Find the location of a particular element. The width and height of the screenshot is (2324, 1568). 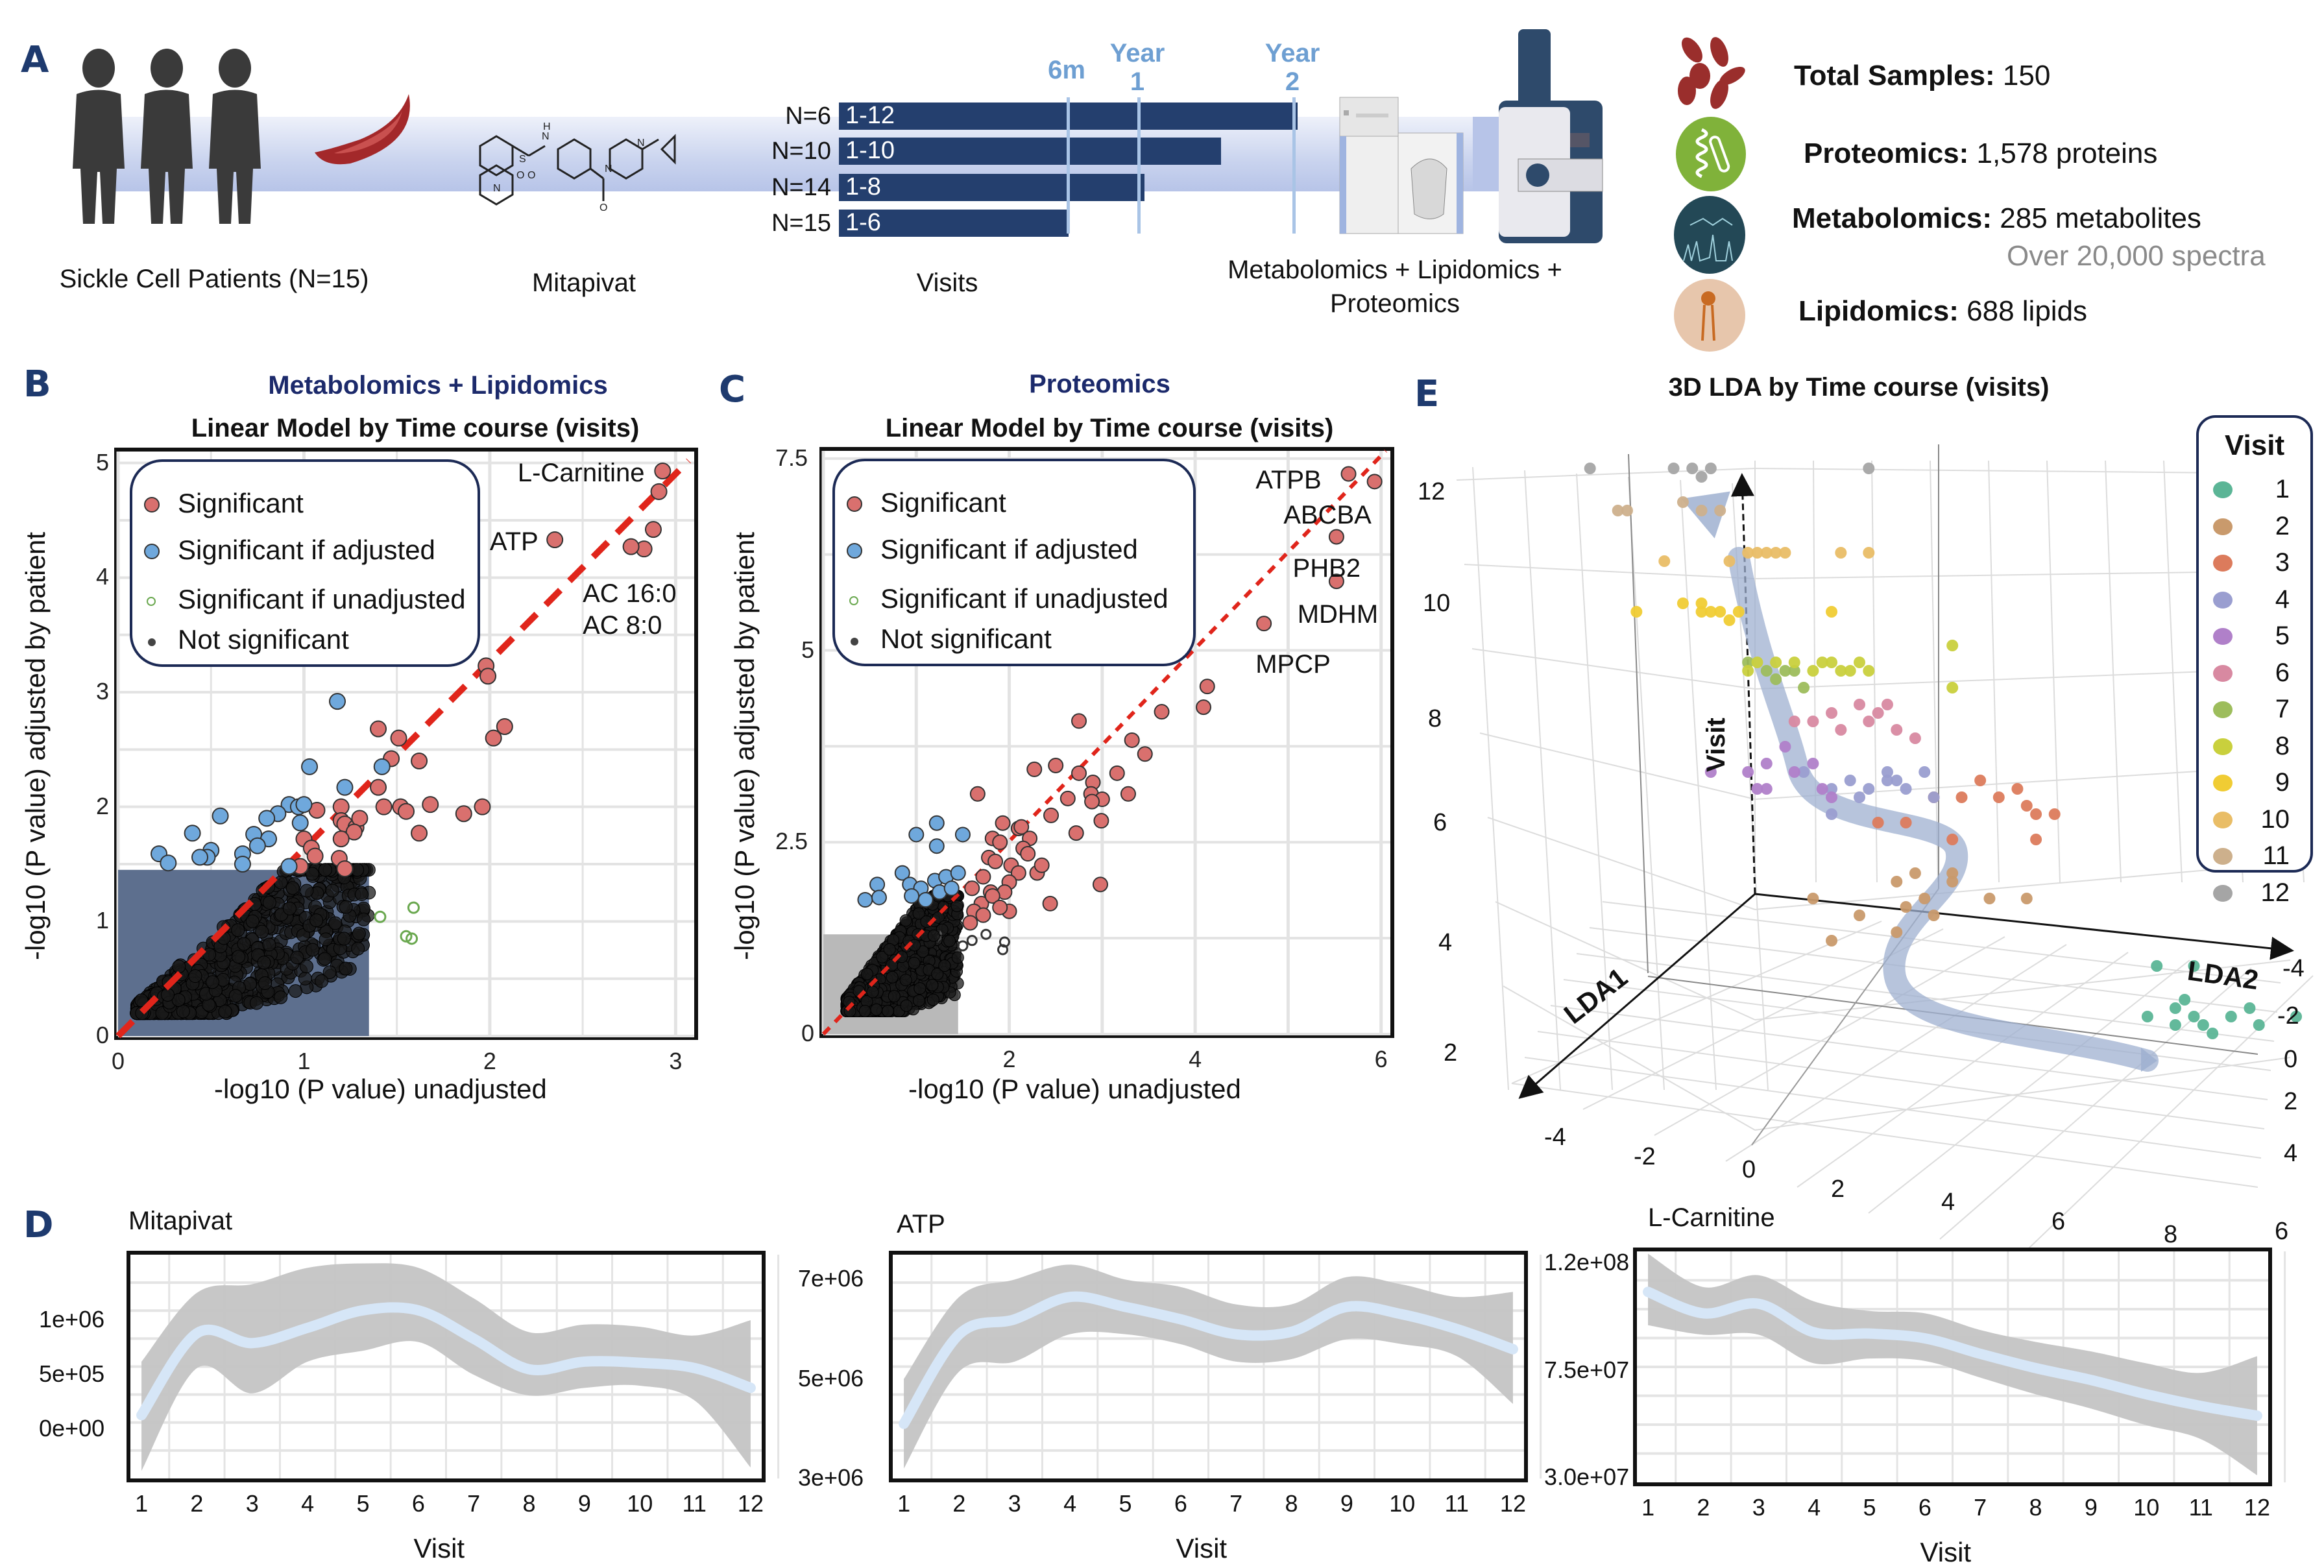

y-tick-label: 4 is located at coordinates (103, 576).